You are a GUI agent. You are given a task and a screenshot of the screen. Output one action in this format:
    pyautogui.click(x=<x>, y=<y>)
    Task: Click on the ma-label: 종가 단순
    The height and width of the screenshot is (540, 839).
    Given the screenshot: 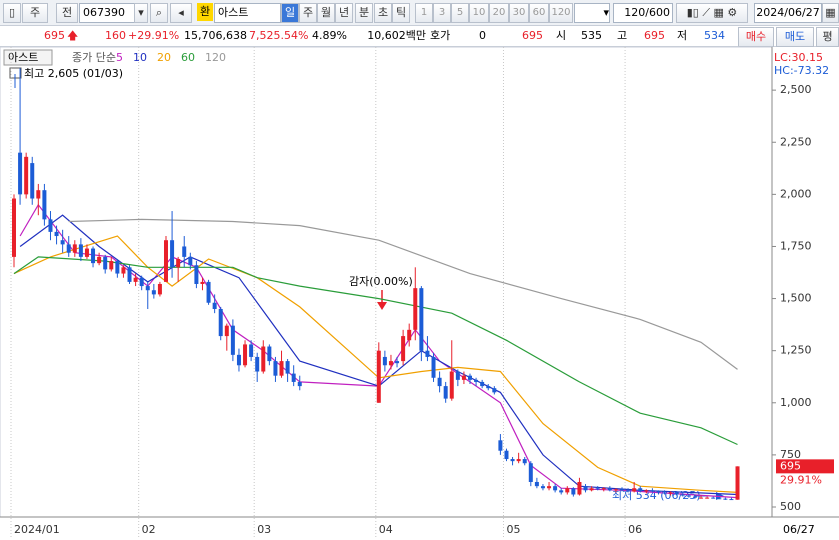 What is the action you would take?
    pyautogui.click(x=94, y=57)
    